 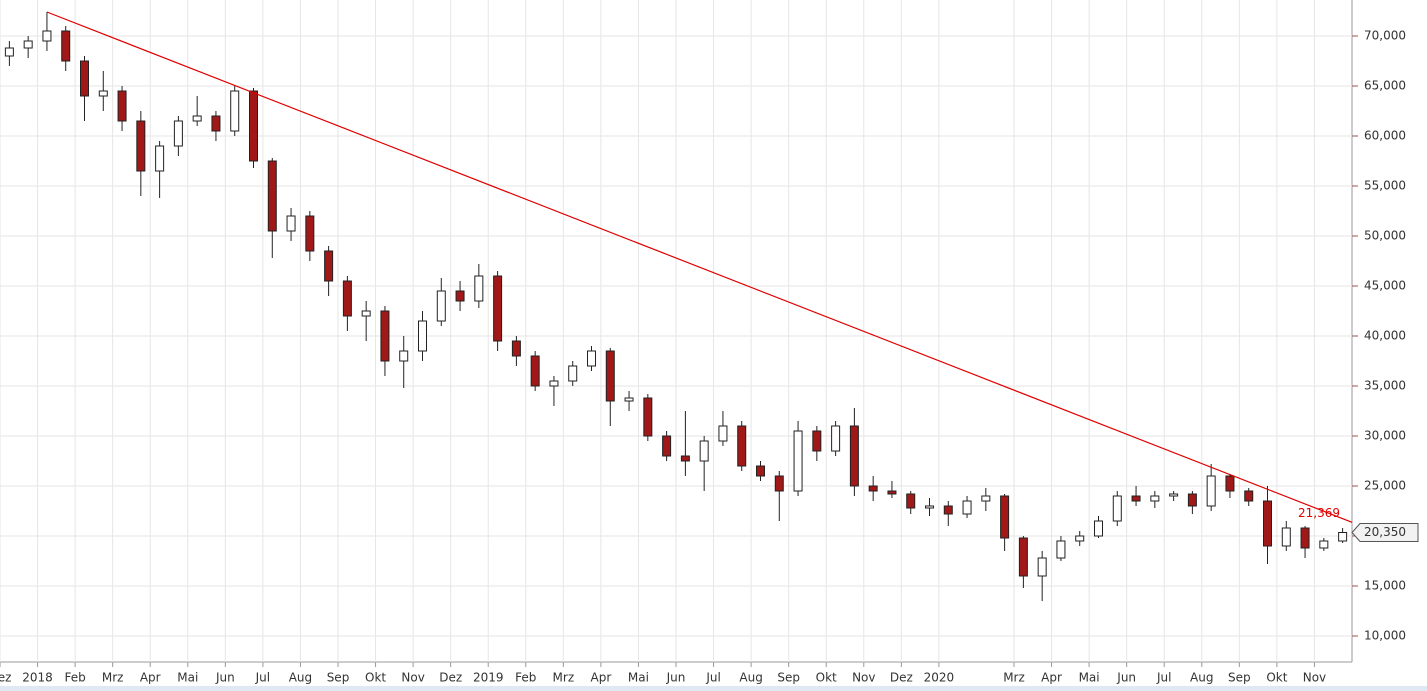 I want to click on y-tick-label: 25,000, so click(x=1385, y=486).